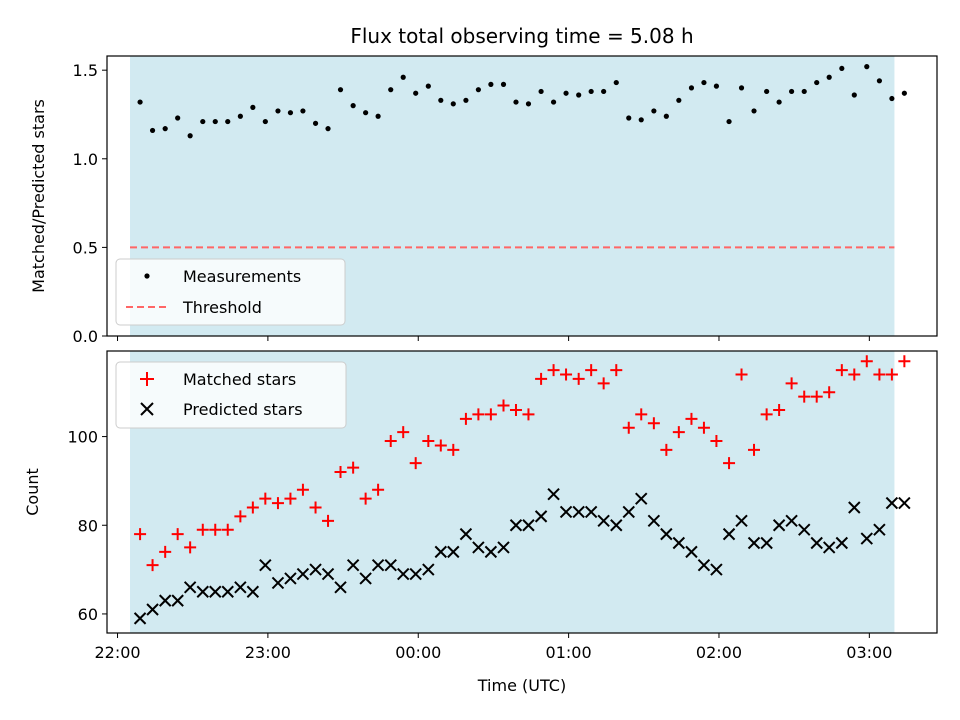 The image size is (960, 720). What do you see at coordinates (493, 338) in the screenshot?
I see `top-x-ticks` at bounding box center [493, 338].